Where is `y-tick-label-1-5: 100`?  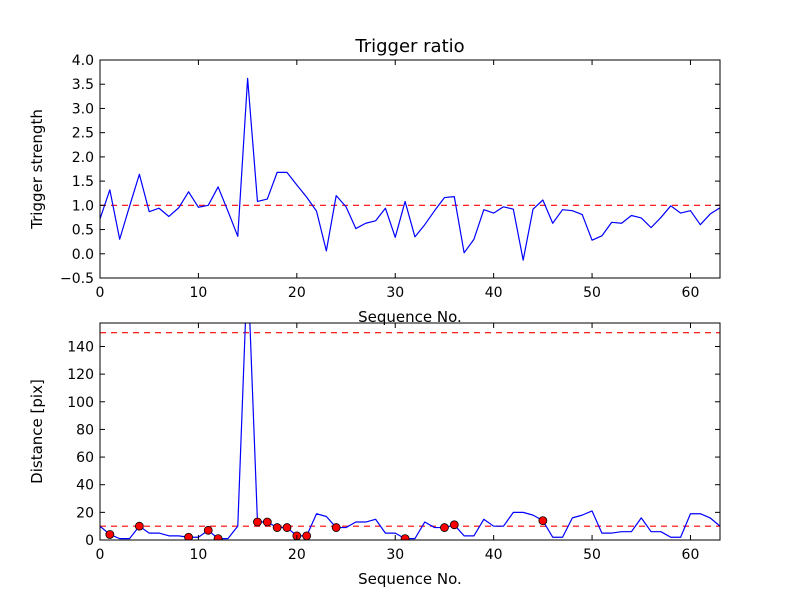
y-tick-label-1-5: 100 is located at coordinates (80, 403).